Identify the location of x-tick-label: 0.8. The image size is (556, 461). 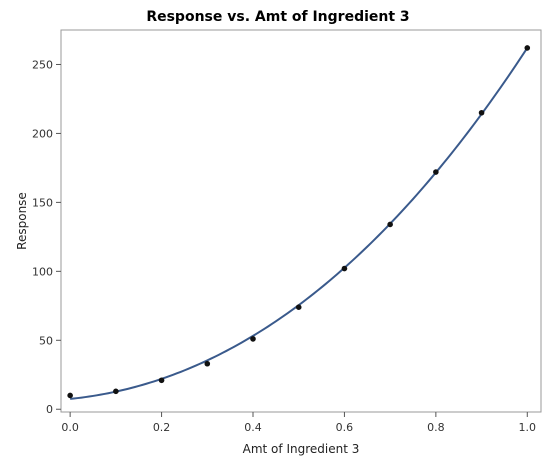
(436, 427).